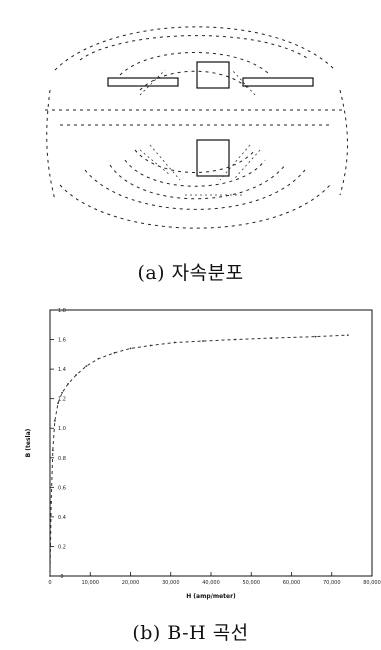  Describe the element at coordinates (62, 341) in the screenshot. I see `y-tick-label: 1.6` at that location.